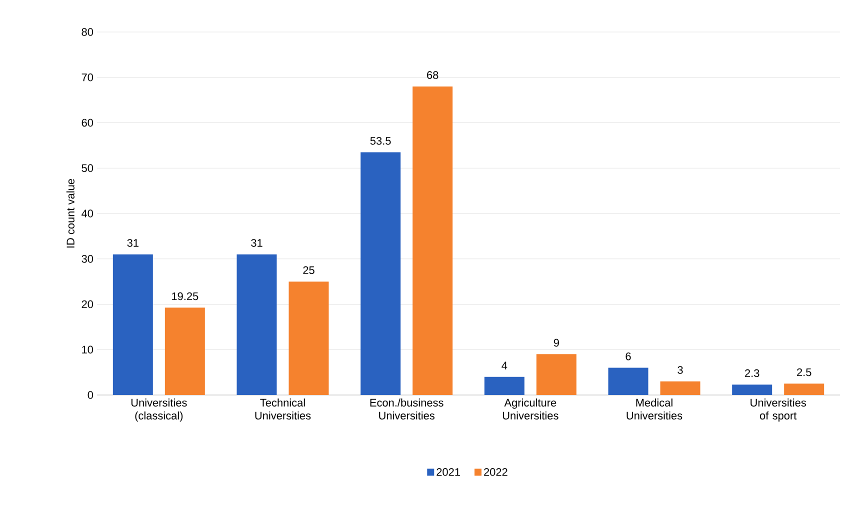 This screenshot has height=505, width=849. Describe the element at coordinates (556, 342) in the screenshot. I see `data-label: 9` at that location.